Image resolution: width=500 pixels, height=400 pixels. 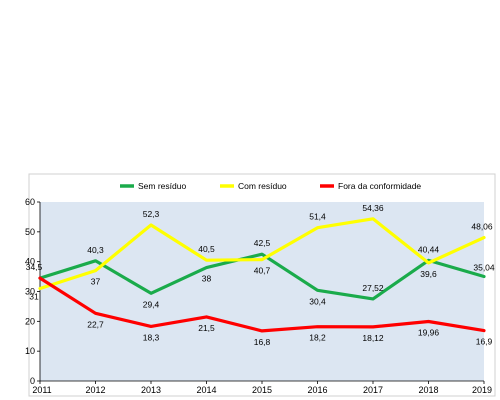 I want to click on legend-item: Sem resíduo, so click(x=153, y=186).